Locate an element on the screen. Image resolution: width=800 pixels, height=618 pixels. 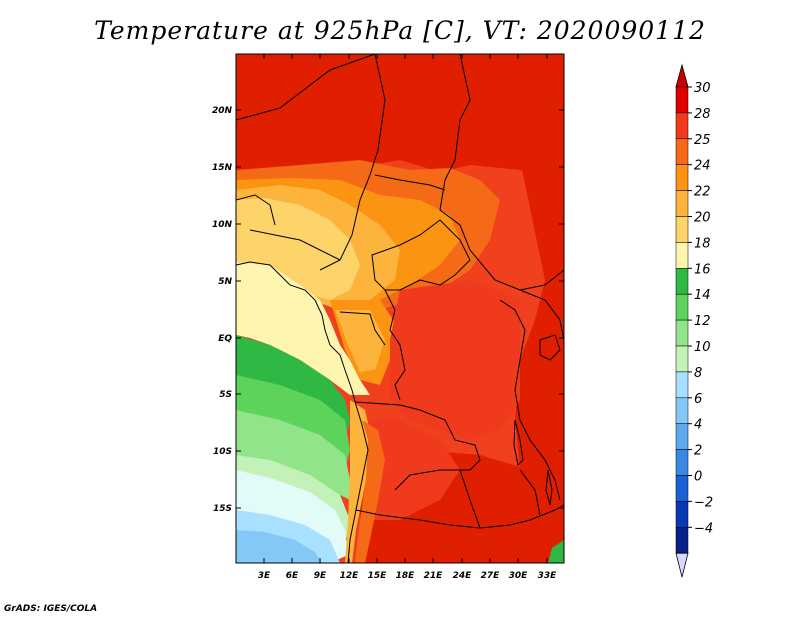
lon-label: 27E is located at coordinates (491, 576).